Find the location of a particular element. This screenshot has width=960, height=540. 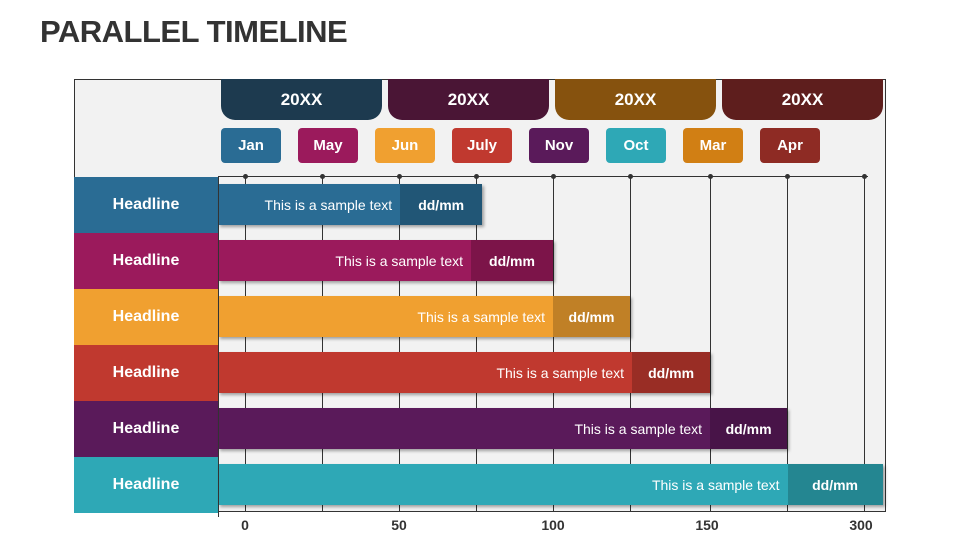

month-label-oct: Oct is located at coordinates (636, 145).